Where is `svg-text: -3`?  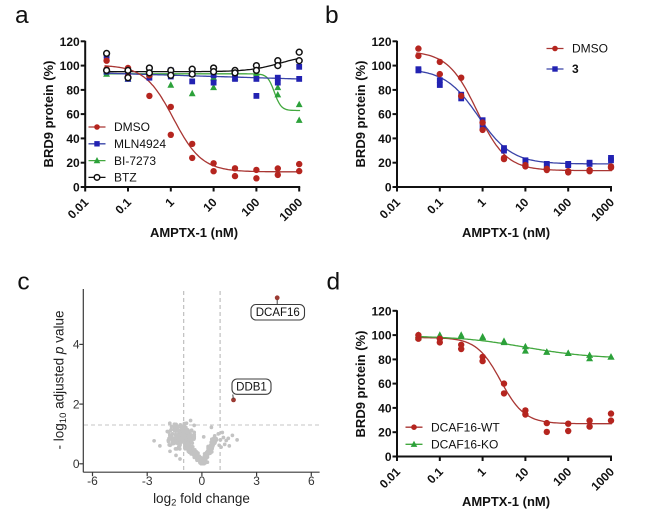
svg-text: -3 is located at coordinates (147, 481).